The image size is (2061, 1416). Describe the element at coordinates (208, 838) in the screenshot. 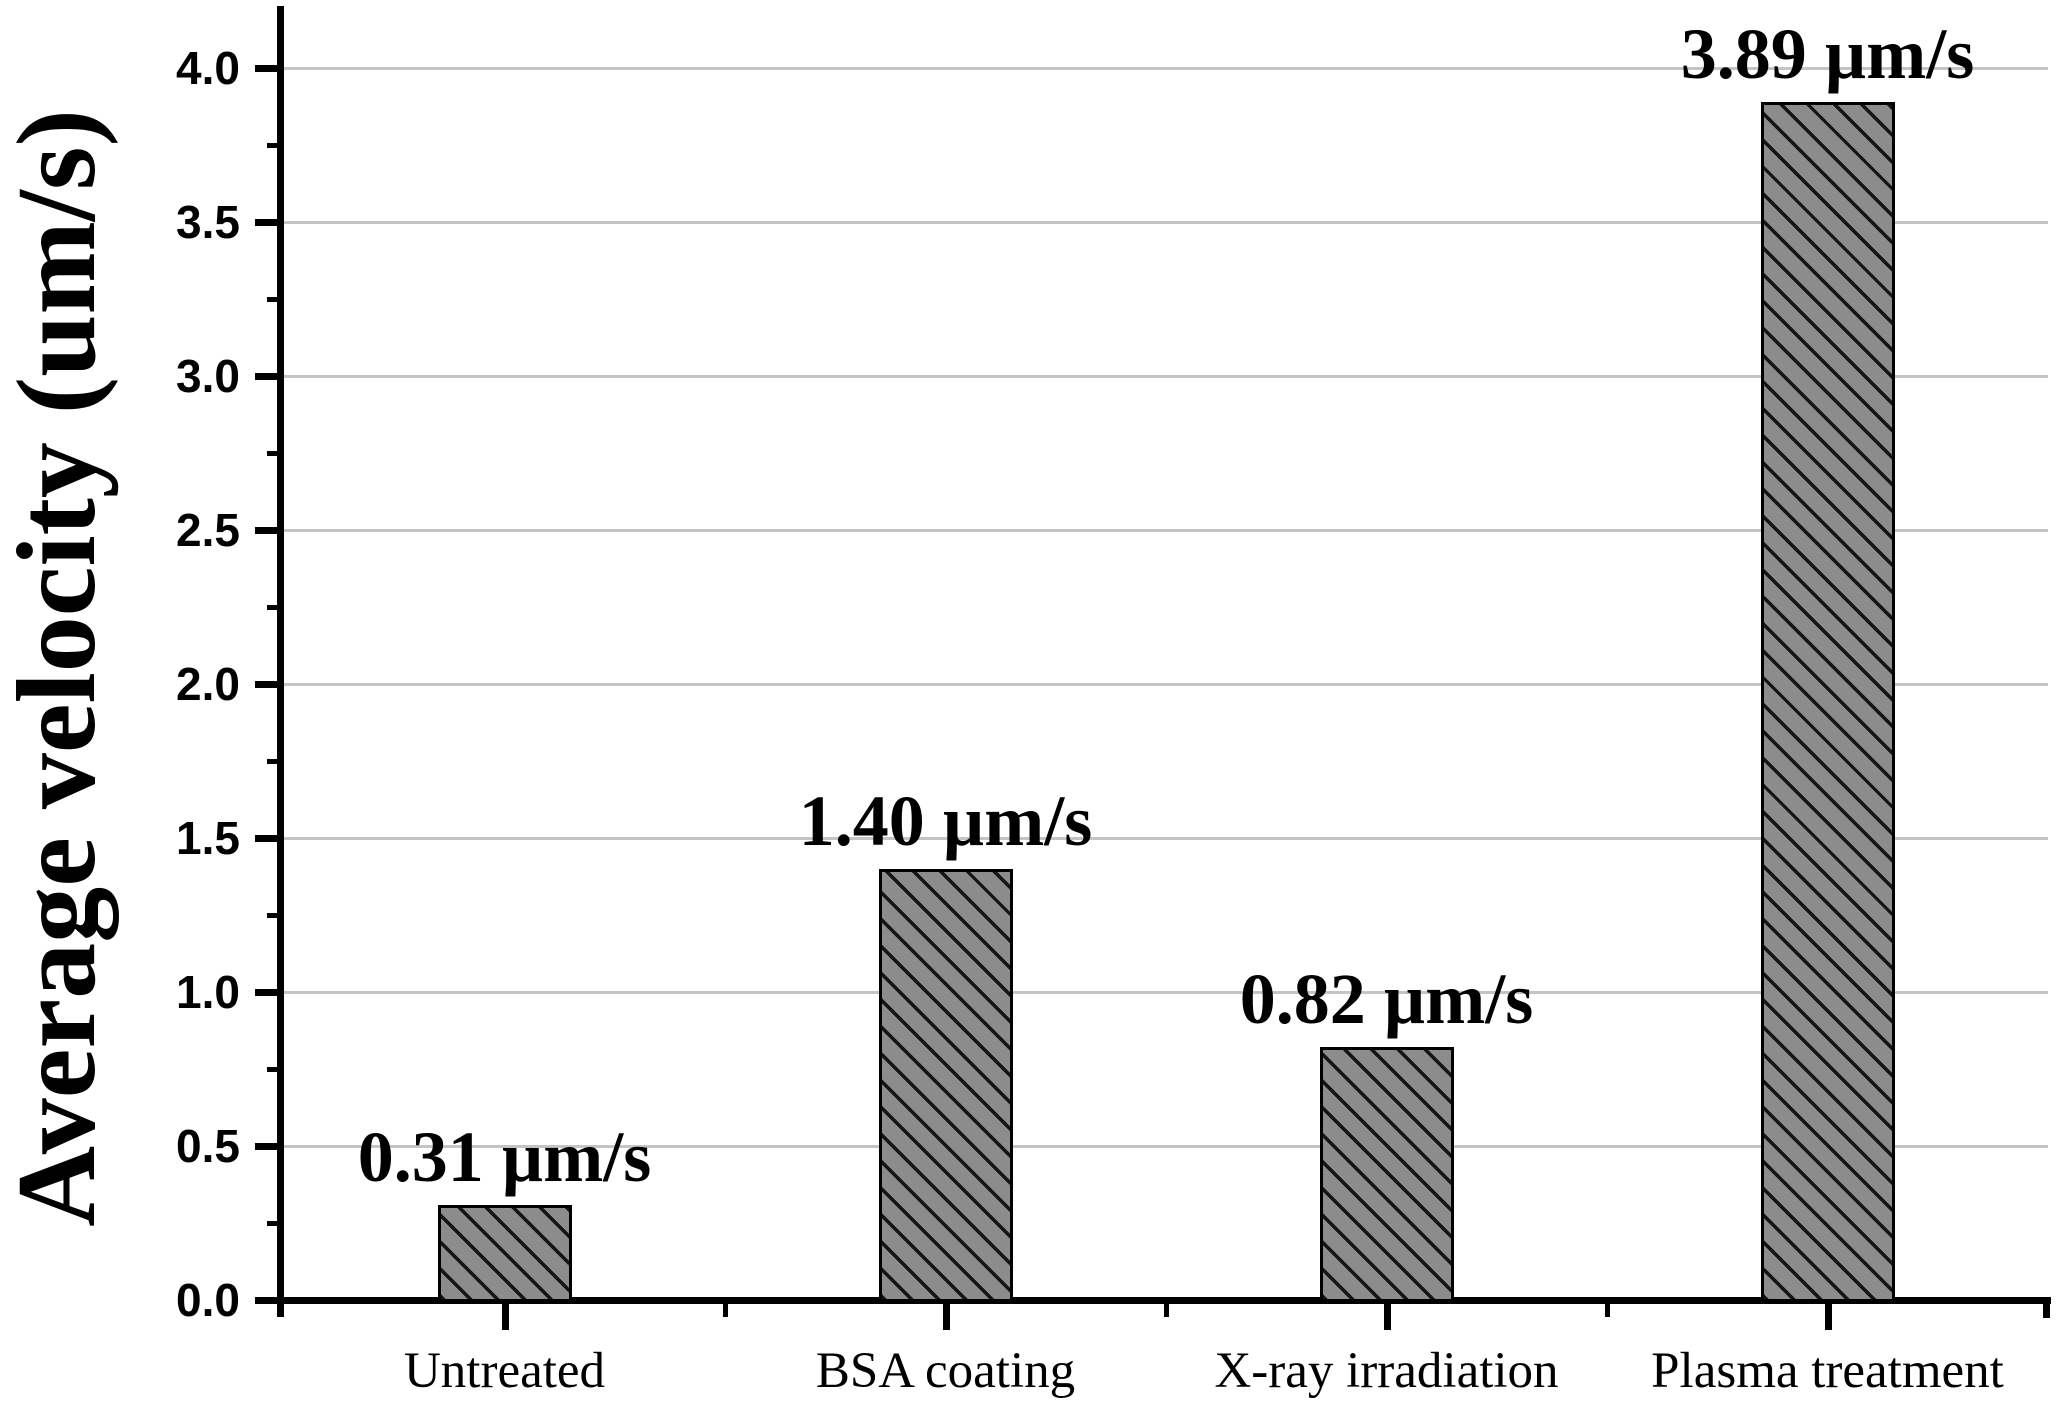

I see `y-tick-label: 1.5` at that location.